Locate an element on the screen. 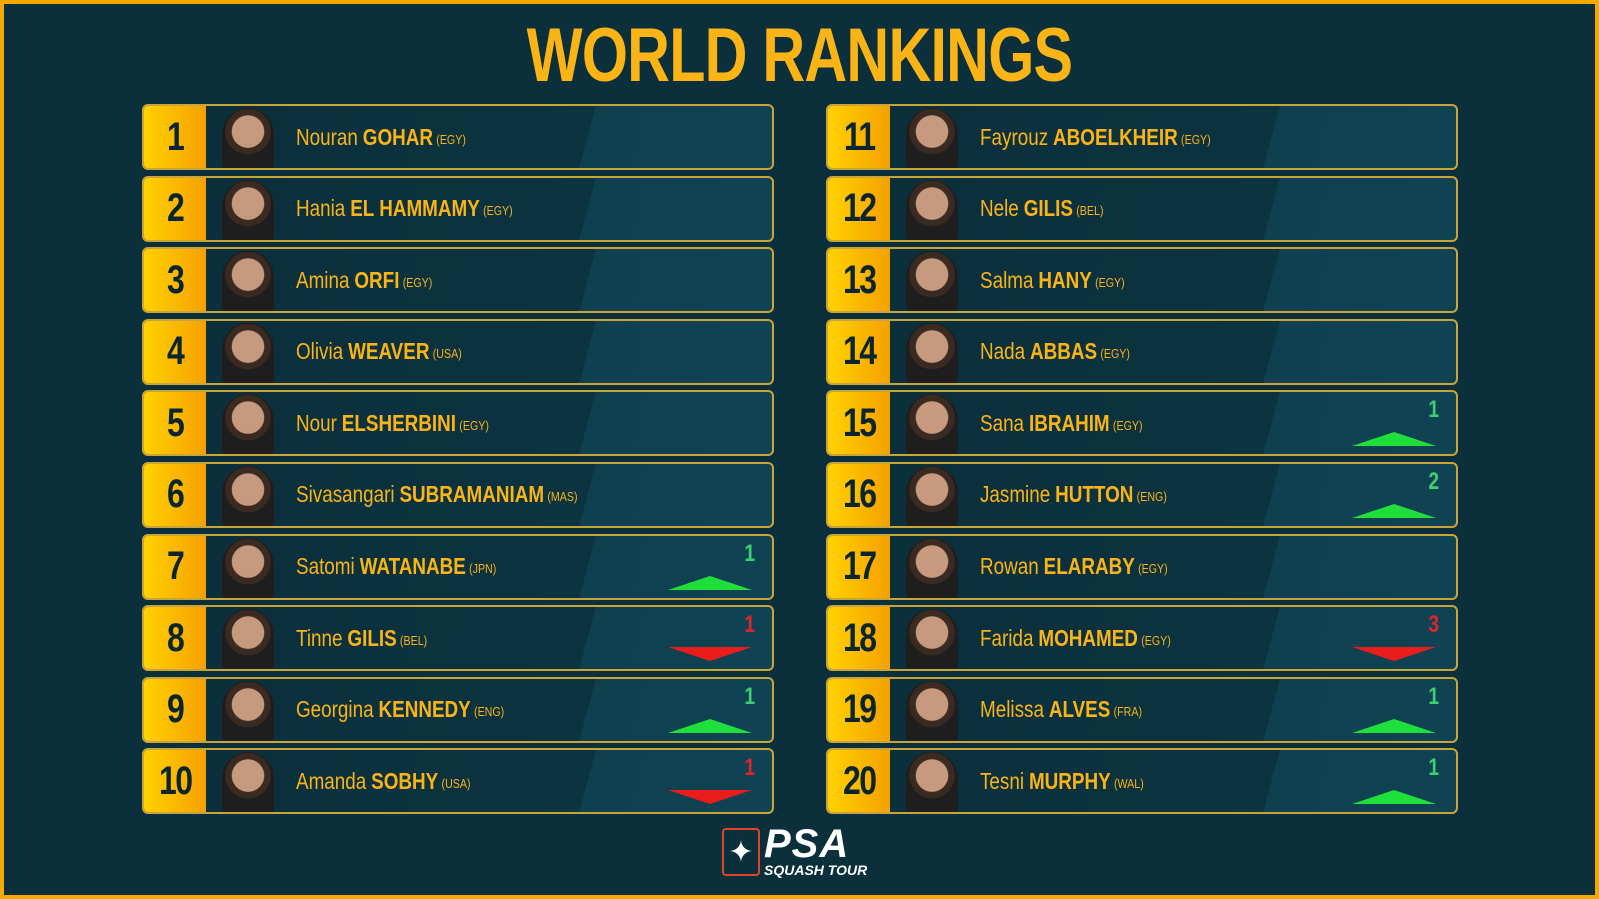 This screenshot has height=899, width=1599. rank-number: 2 is located at coordinates (175, 208).